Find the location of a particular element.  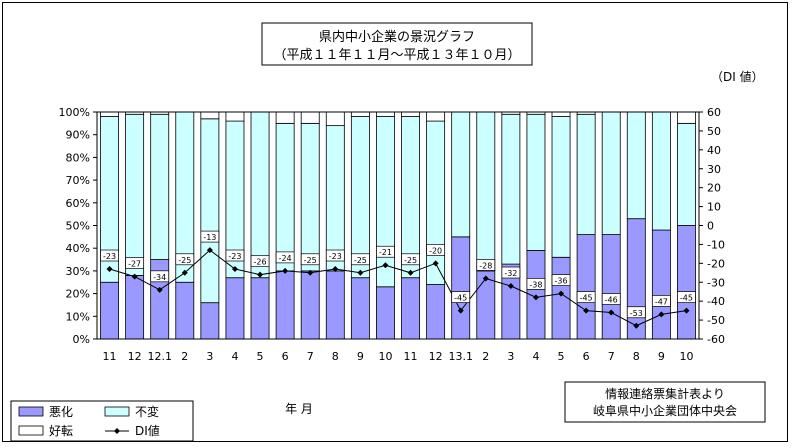

title-box-border is located at coordinates (397, 44).